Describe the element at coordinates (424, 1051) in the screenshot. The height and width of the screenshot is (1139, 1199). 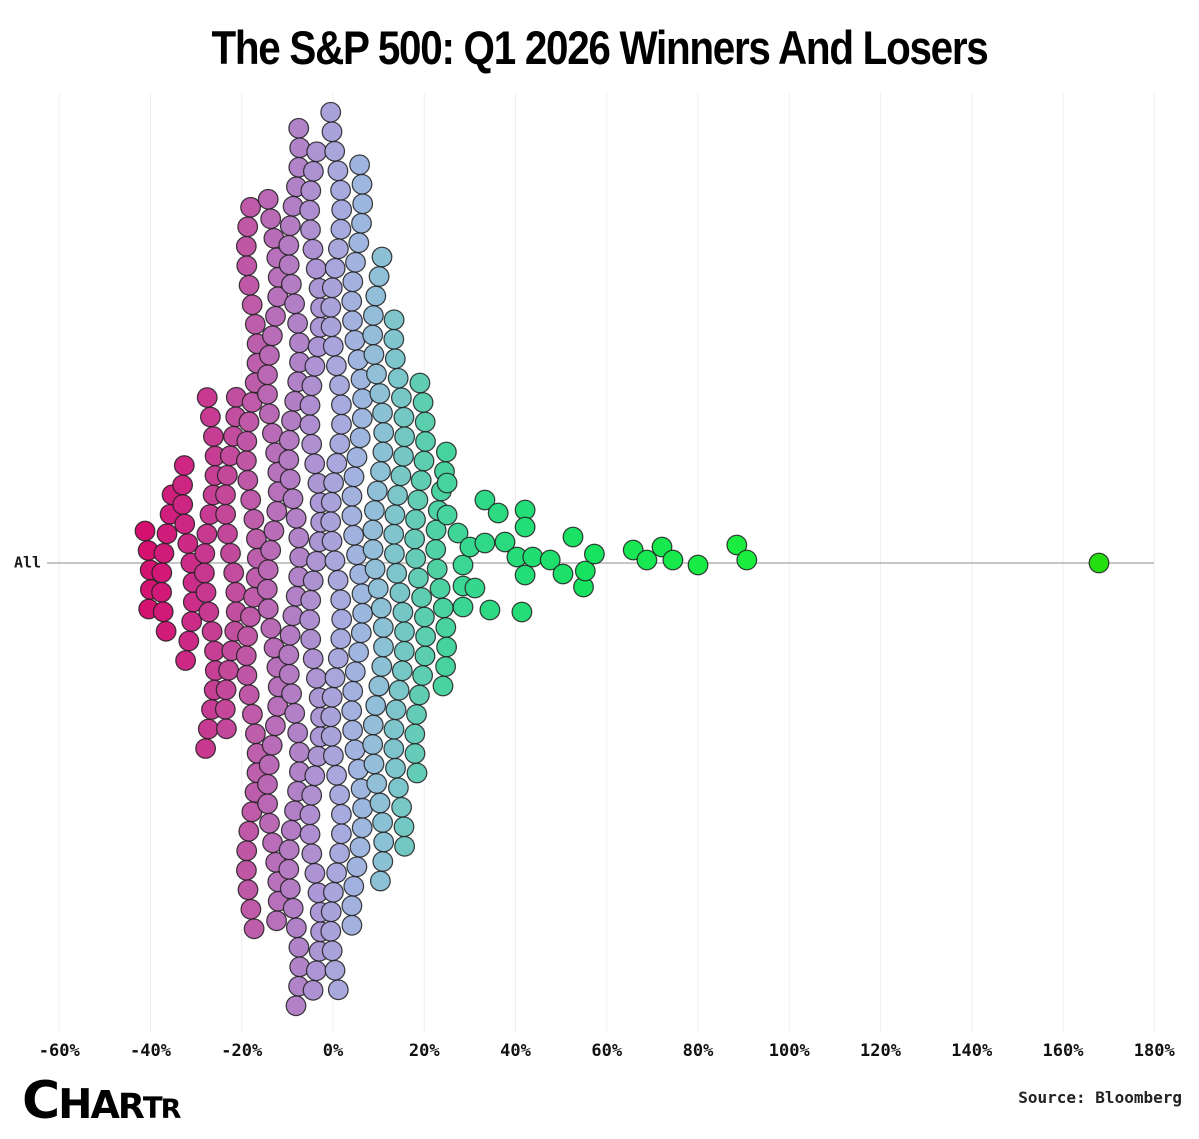
I see `x-axis-tick-label: 20%` at that location.